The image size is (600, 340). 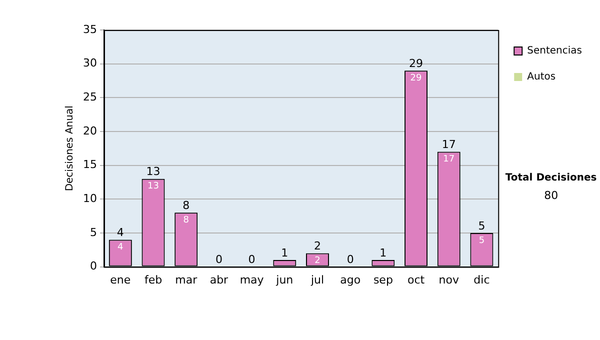 I want to click on x-tick-label: ene, so click(x=120, y=279).